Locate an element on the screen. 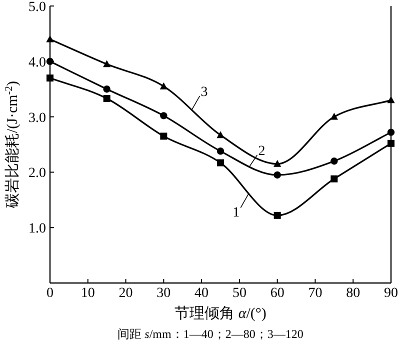 This screenshot has width=400, height=346. x-tick-label: 50 is located at coordinates (239, 293).